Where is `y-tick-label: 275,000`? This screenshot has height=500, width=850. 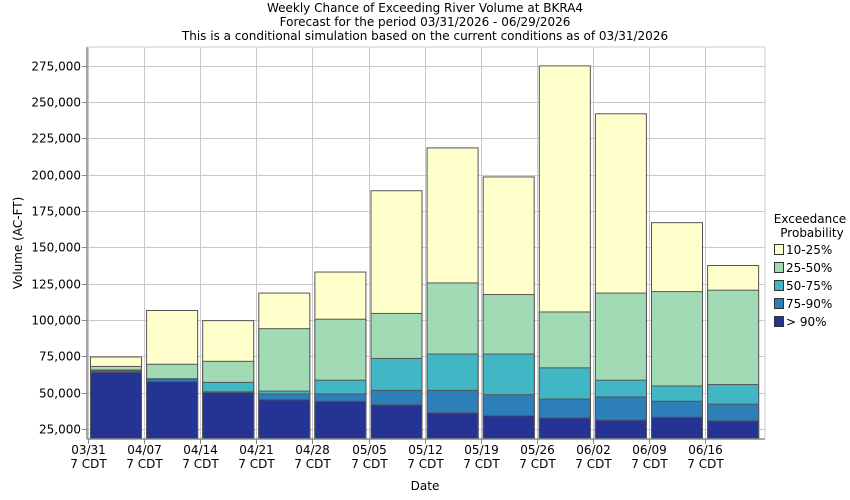 y-tick-label: 275,000 is located at coordinates (56, 67).